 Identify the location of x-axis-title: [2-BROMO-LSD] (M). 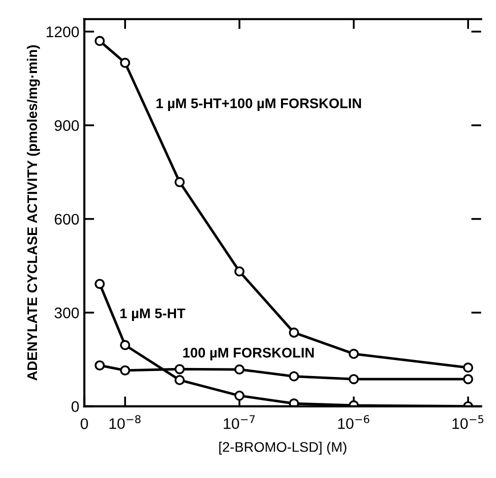
(282, 448).